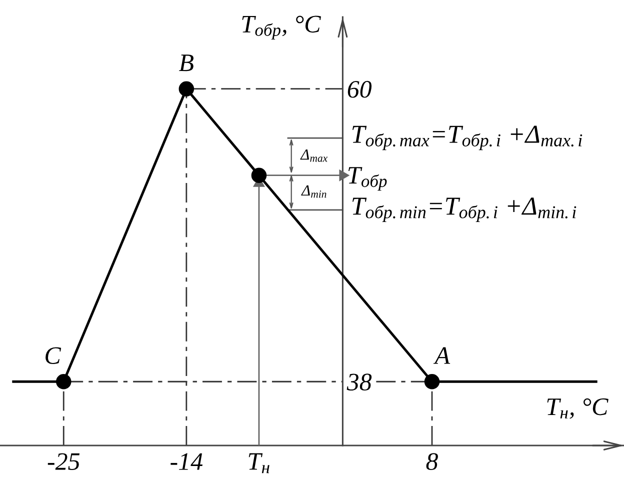  What do you see at coordinates (464, 210) in the screenshot?
I see `ref-line-label: T$_{обр.min}$=T$_{обр.i}$ +Δ$_{min.i}$` at bounding box center [464, 210].